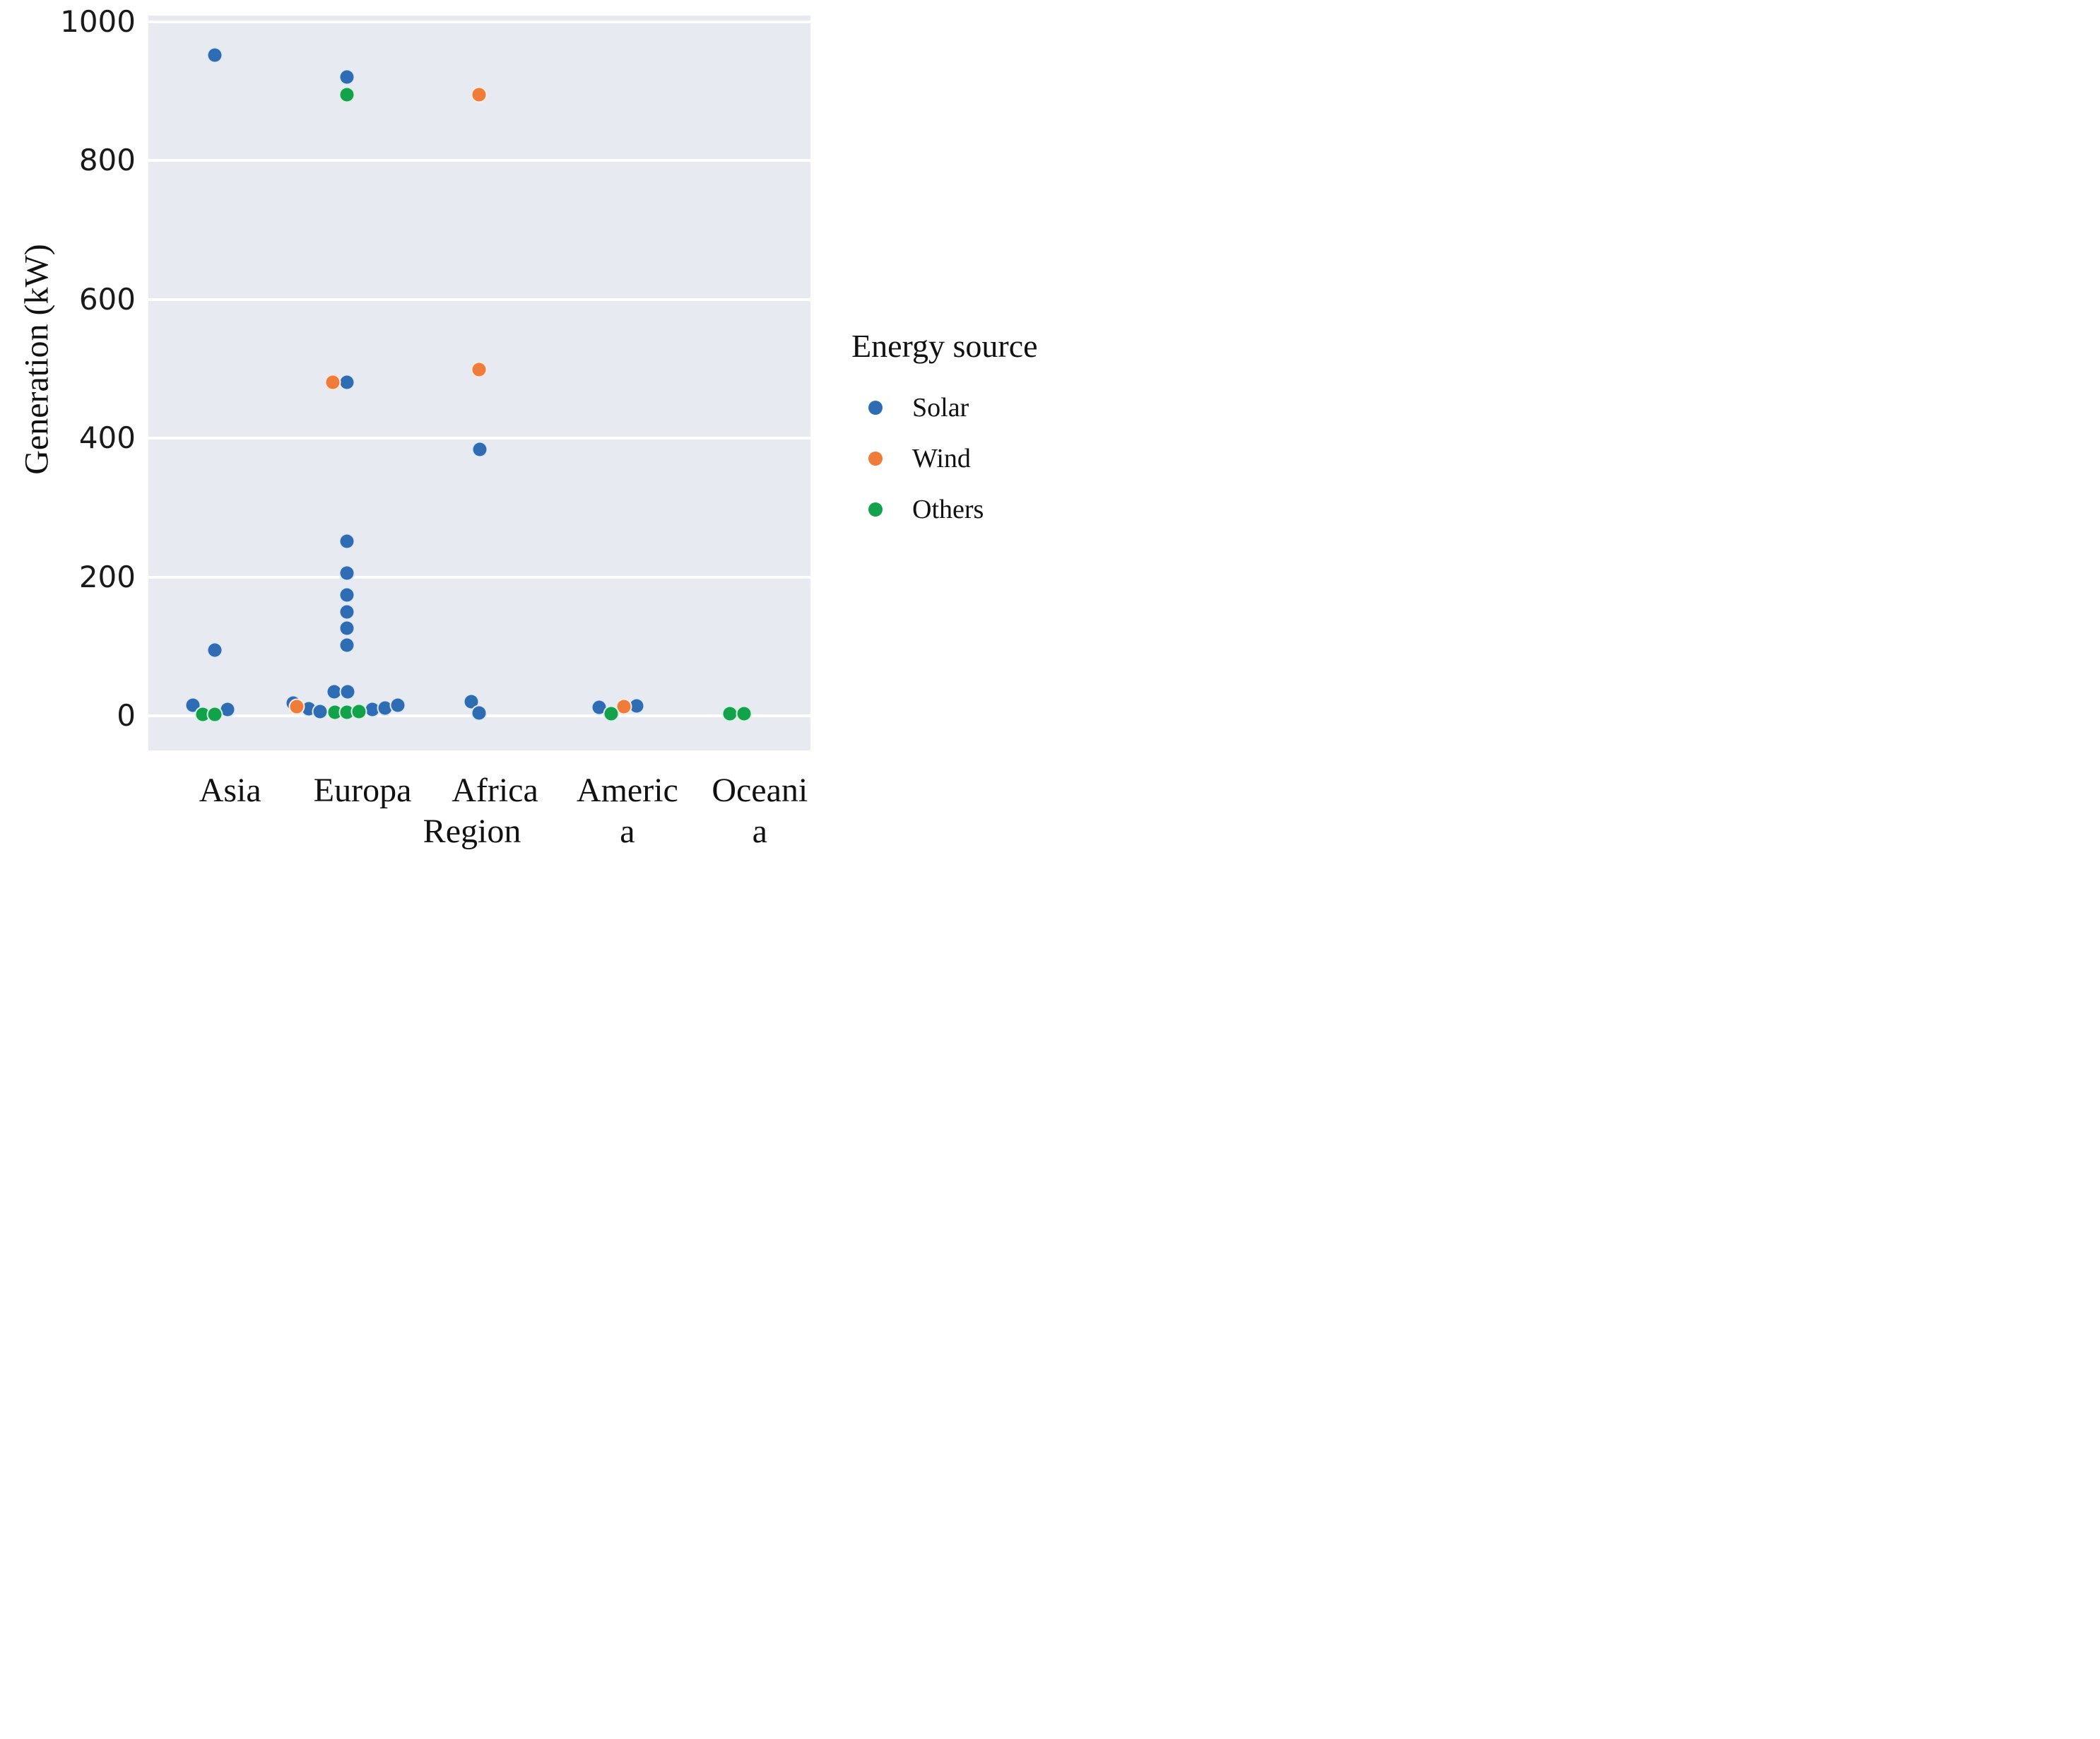 Image resolution: width=2100 pixels, height=1739 pixels. I want to click on y-tick-label-0: 0, so click(126, 715).